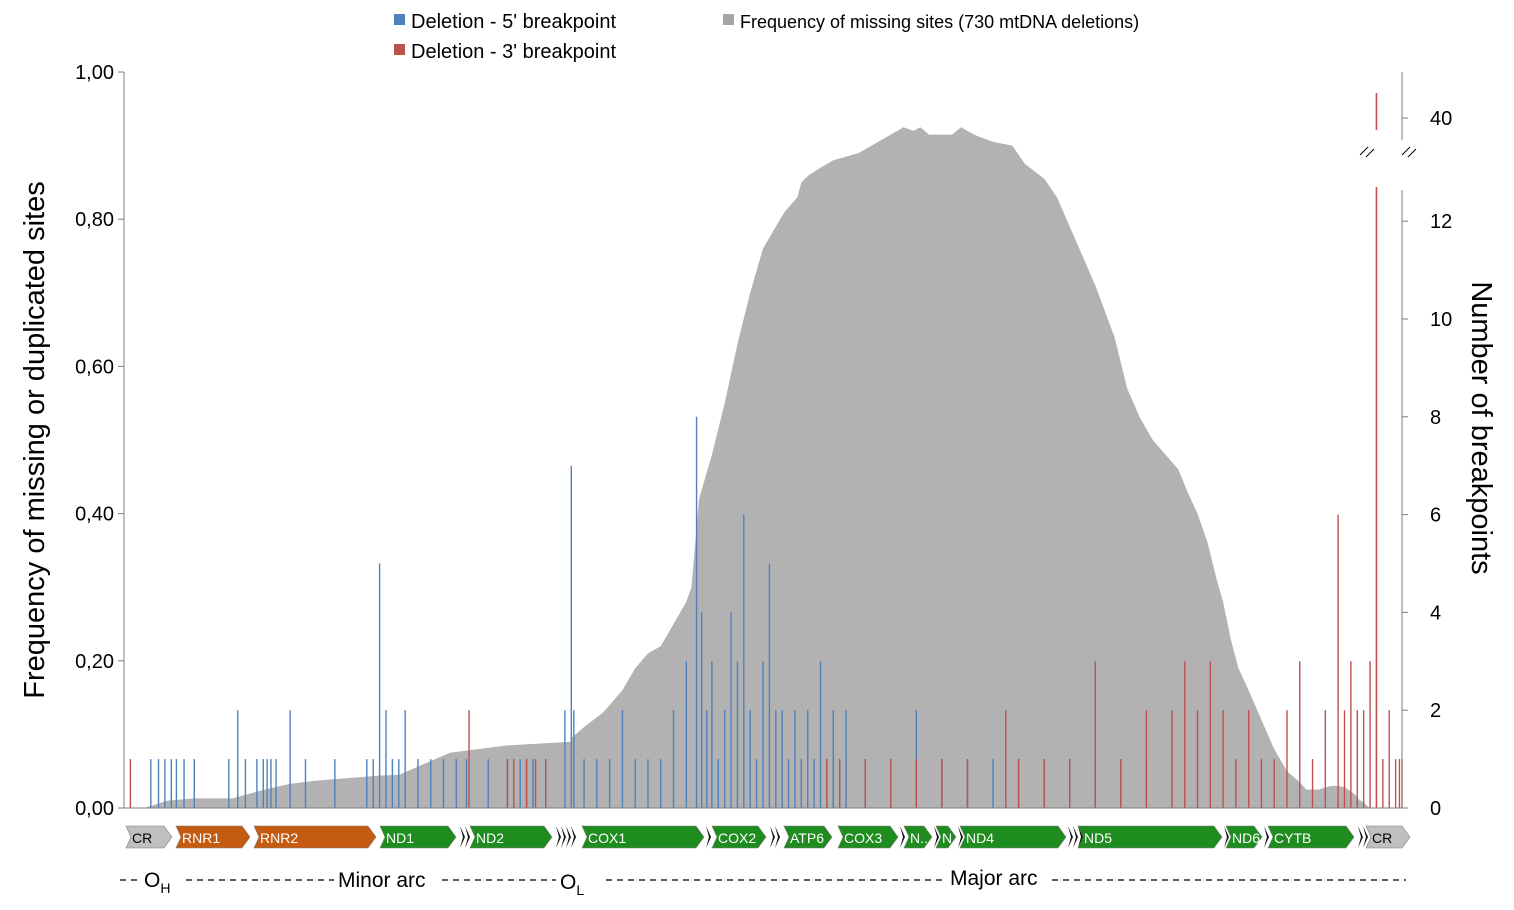 The height and width of the screenshot is (910, 1514). Describe the element at coordinates (94, 809) in the screenshot. I see `y-tick-label: 0,00` at that location.